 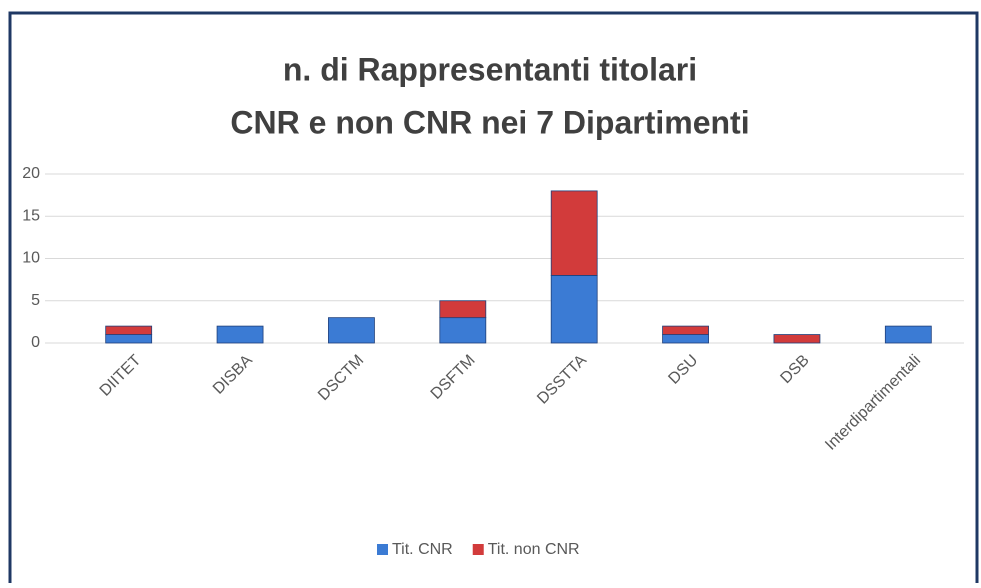 I want to click on y-tick-label: 20, so click(x=31, y=173).